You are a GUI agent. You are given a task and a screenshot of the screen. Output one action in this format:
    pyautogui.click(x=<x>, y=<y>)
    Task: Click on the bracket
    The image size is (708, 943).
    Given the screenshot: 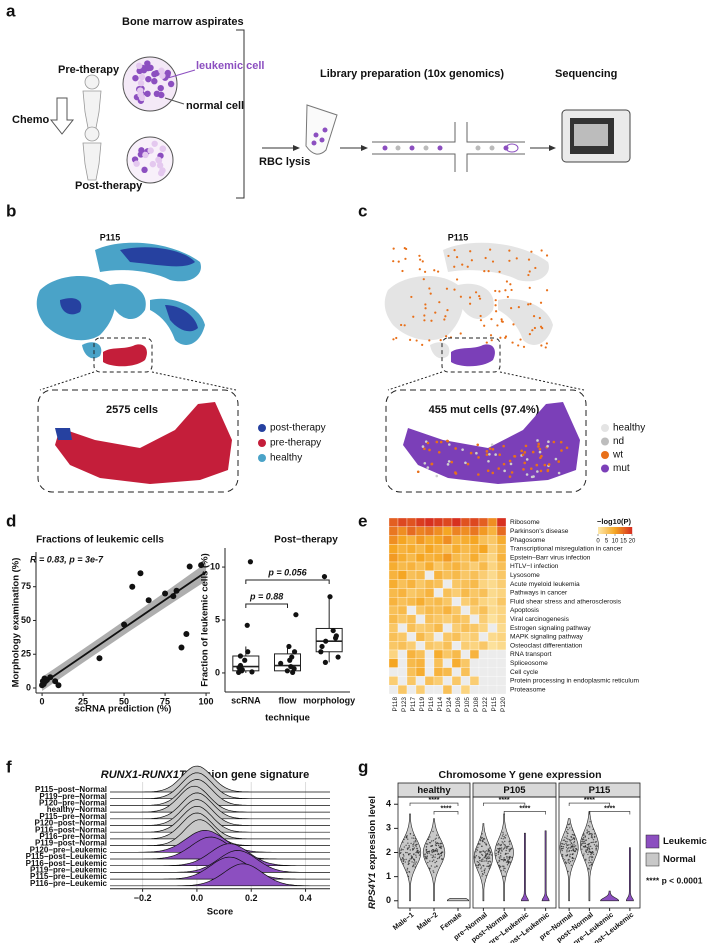 What is the action you would take?
    pyautogui.click(x=524, y=813)
    